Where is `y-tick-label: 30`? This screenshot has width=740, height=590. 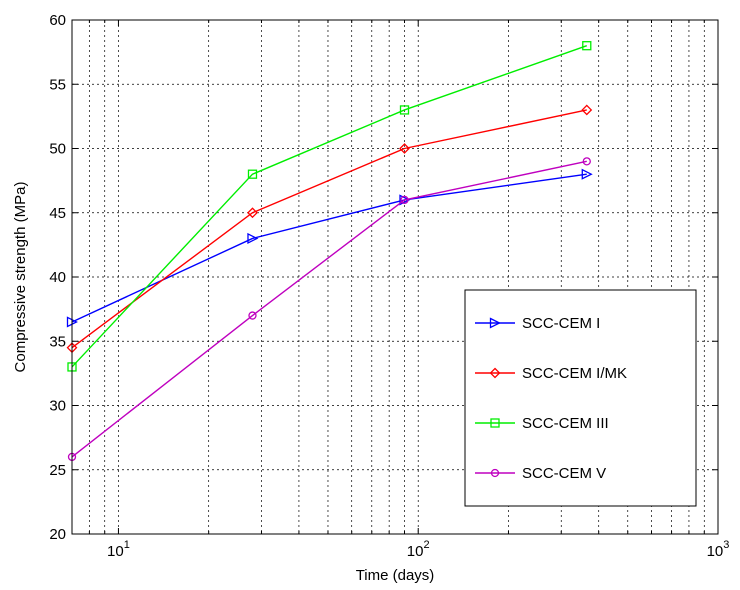
y-tick-label: 30 is located at coordinates (57, 406).